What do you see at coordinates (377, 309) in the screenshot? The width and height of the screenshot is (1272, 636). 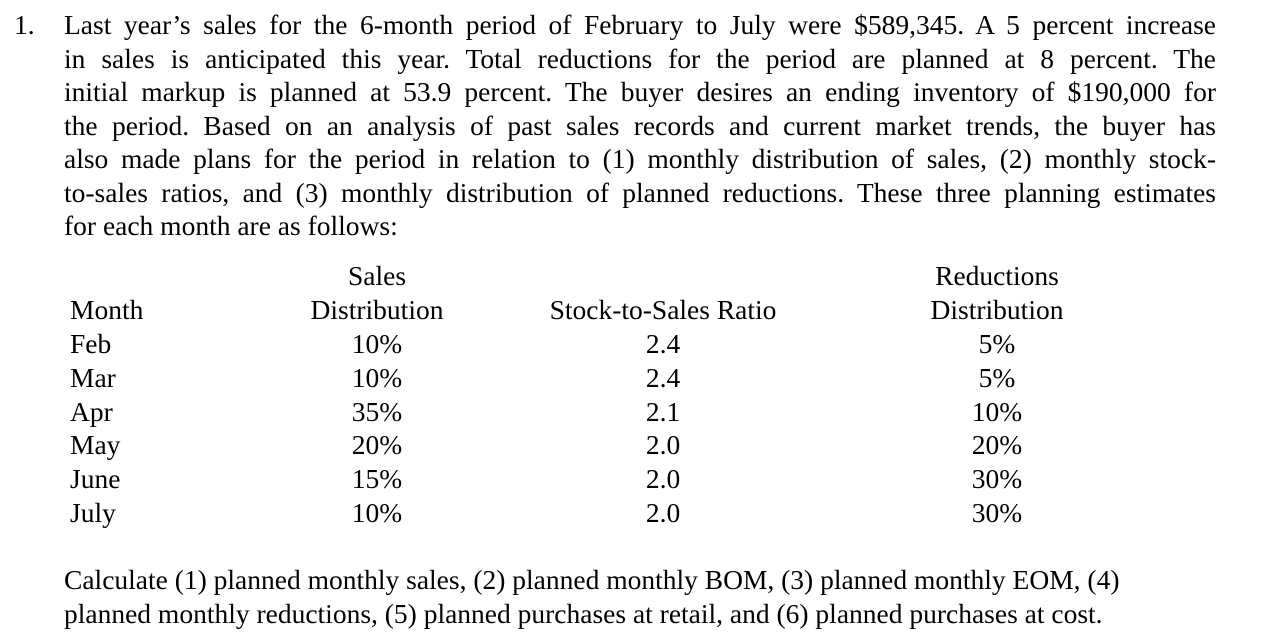 I see `header-sales-line2: Distribution` at bounding box center [377, 309].